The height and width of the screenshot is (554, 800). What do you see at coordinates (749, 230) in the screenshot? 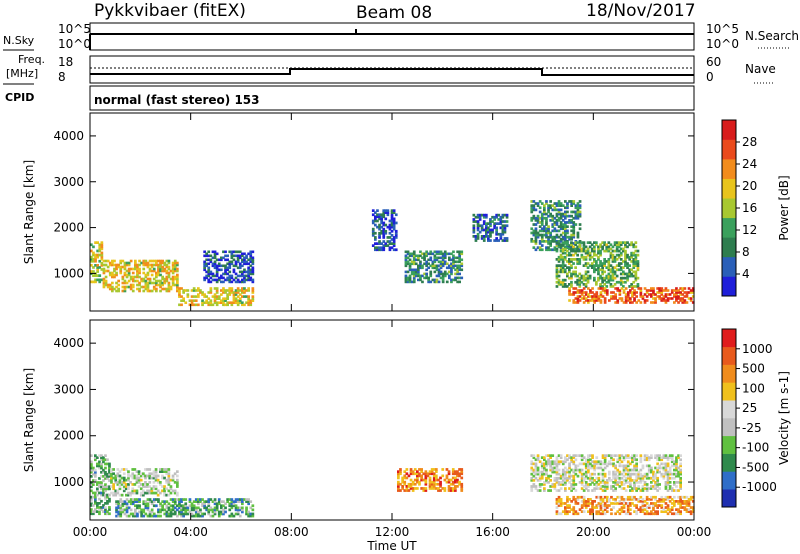
I see `colorbar-tick-label: 12` at bounding box center [749, 230].